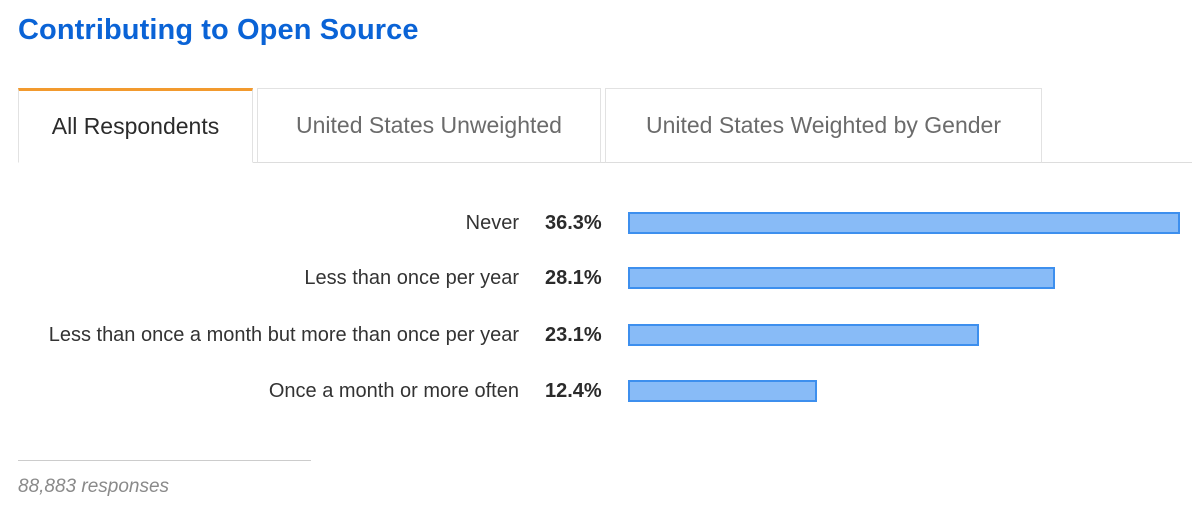  I want to click on bar-value-label: 28.1%, so click(573, 277).